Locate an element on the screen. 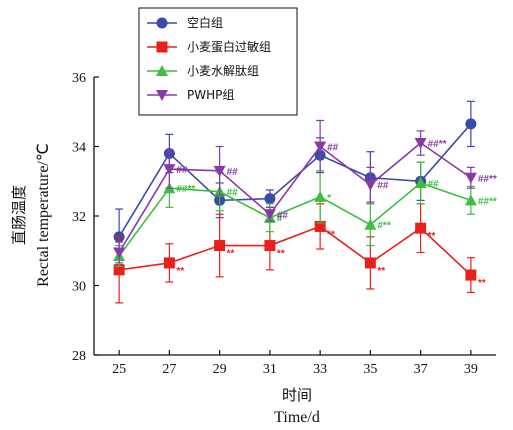  y-tick-label: 28 is located at coordinates (79, 356).